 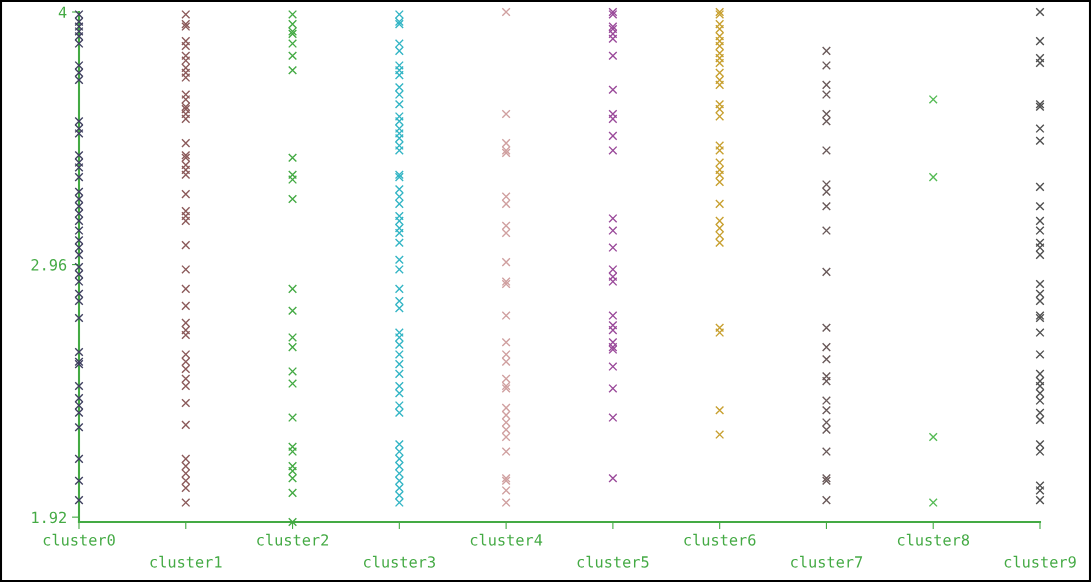 I want to click on x-tick-label: cluster3, so click(x=399, y=561).